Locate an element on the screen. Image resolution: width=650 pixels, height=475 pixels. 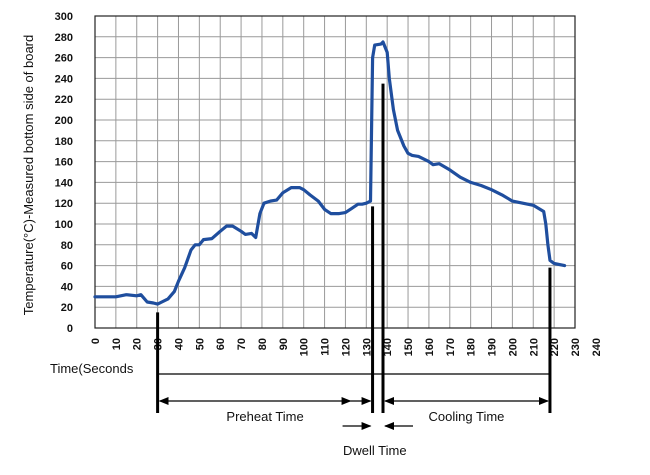
x-tick-label: 230 is located at coordinates (576, 347).